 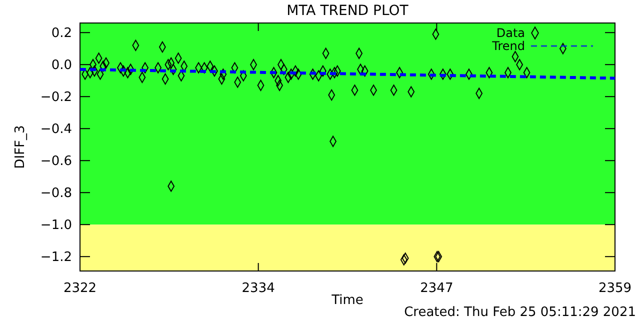 I want to click on x-tick-label: 2322, so click(x=80, y=288).